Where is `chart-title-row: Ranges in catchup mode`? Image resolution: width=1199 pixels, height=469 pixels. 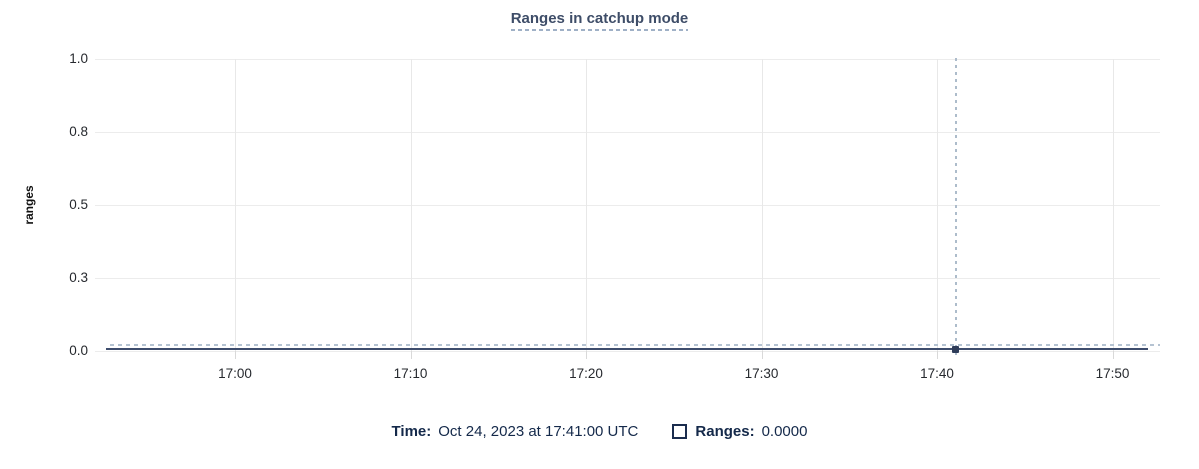 chart-title-row: Ranges in catchup mode is located at coordinates (599, 20).